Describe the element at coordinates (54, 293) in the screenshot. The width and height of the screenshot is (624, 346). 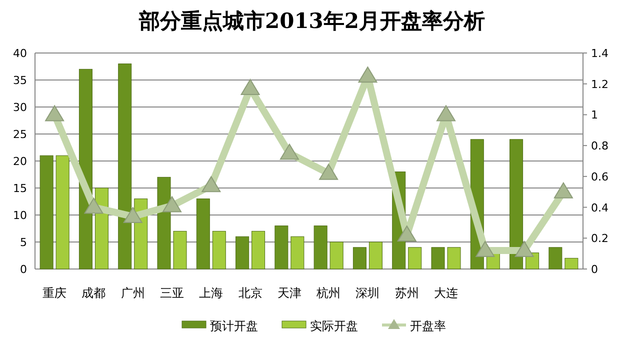
I see `x-tick-label: 重庆` at that location.